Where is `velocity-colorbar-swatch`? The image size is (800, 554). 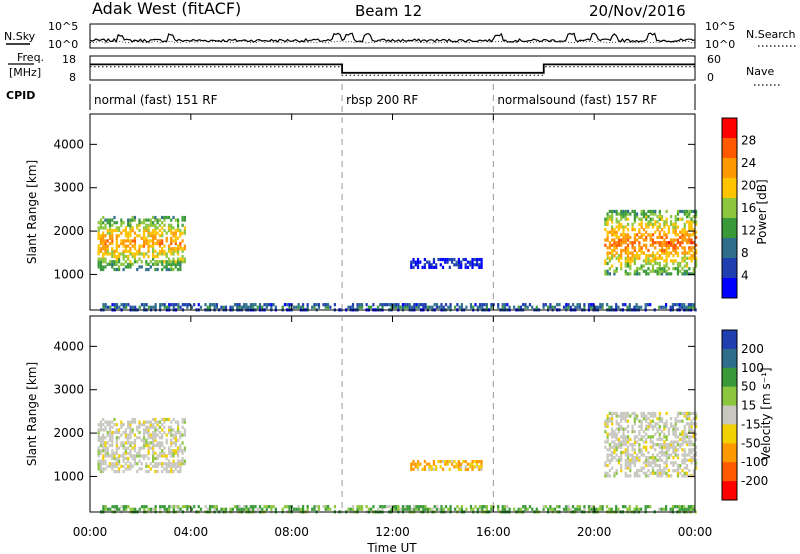
velocity-colorbar-swatch is located at coordinates (729, 377).